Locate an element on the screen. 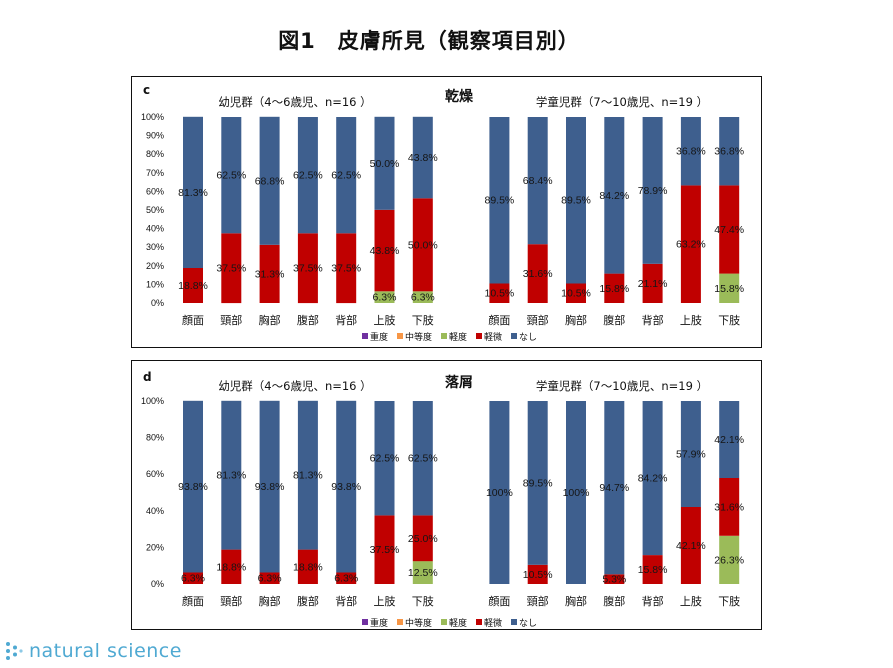 Image resolution: width=893 pixels, height=668 pixels. y-tick-label: 0% is located at coordinates (157, 584).